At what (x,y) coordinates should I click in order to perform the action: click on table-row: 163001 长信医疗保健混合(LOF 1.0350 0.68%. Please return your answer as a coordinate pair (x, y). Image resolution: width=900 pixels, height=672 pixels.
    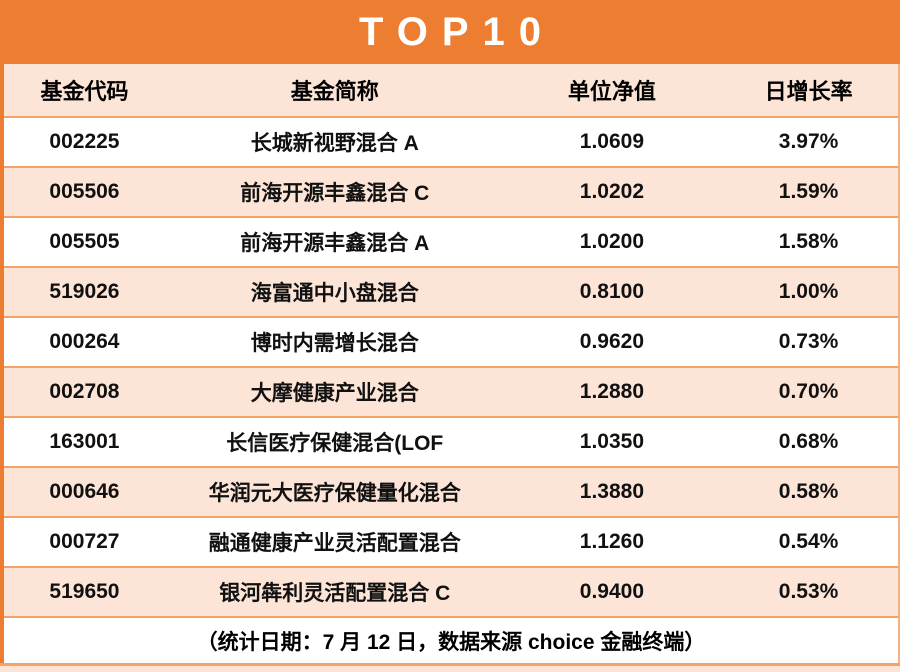
    Looking at the image, I should click on (451, 441).